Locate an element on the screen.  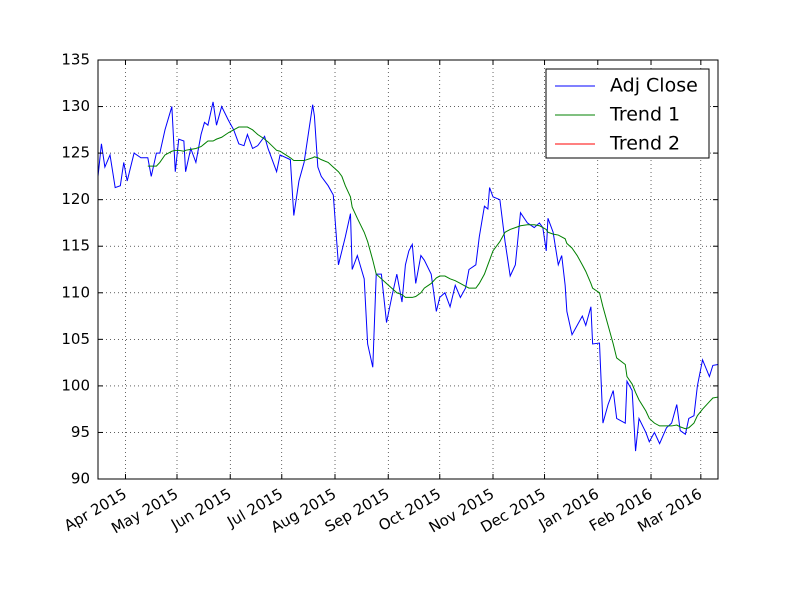
y-tick-label: 120 is located at coordinates (75, 199).